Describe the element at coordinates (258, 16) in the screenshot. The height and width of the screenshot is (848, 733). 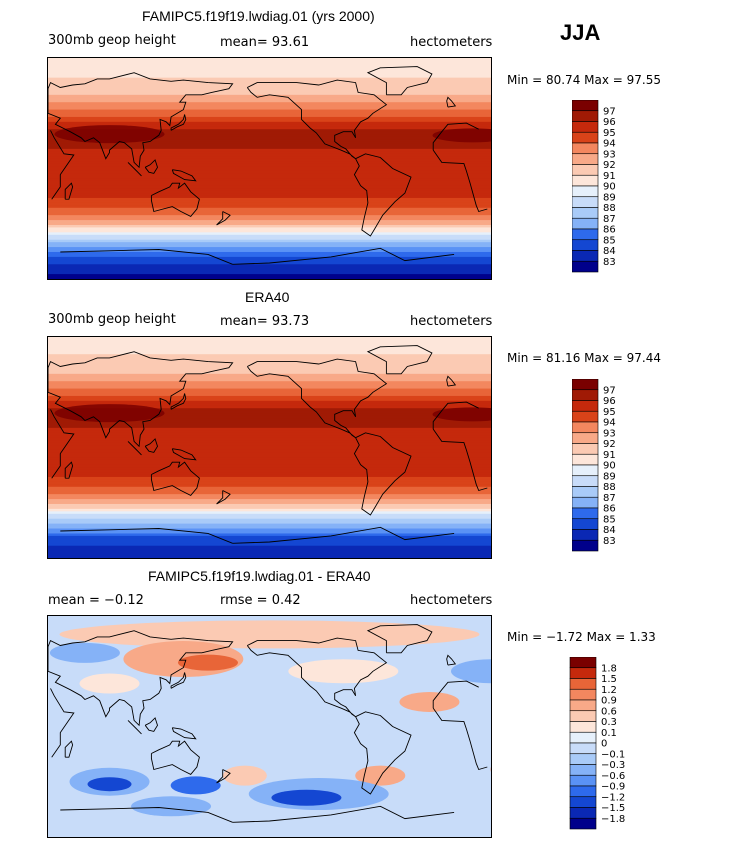
I see `panel1-title: FAMIPC5.f19f19.lwdiag.01 (yrs 2000)` at that location.